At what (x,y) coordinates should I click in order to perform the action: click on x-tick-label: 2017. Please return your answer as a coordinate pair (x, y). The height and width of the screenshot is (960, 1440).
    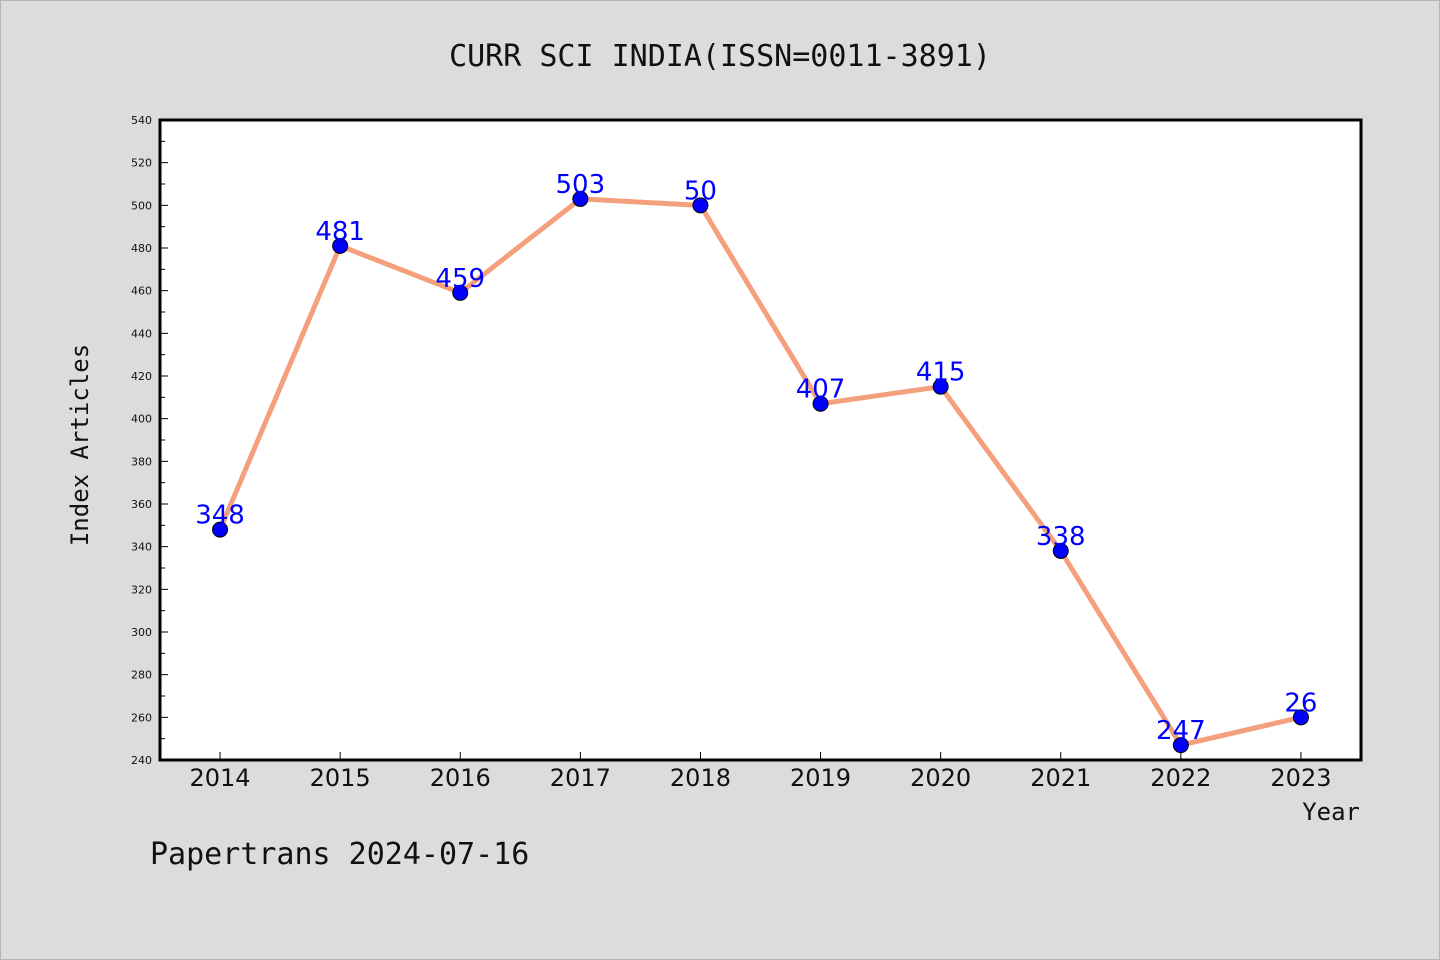
    Looking at the image, I should click on (580, 778).